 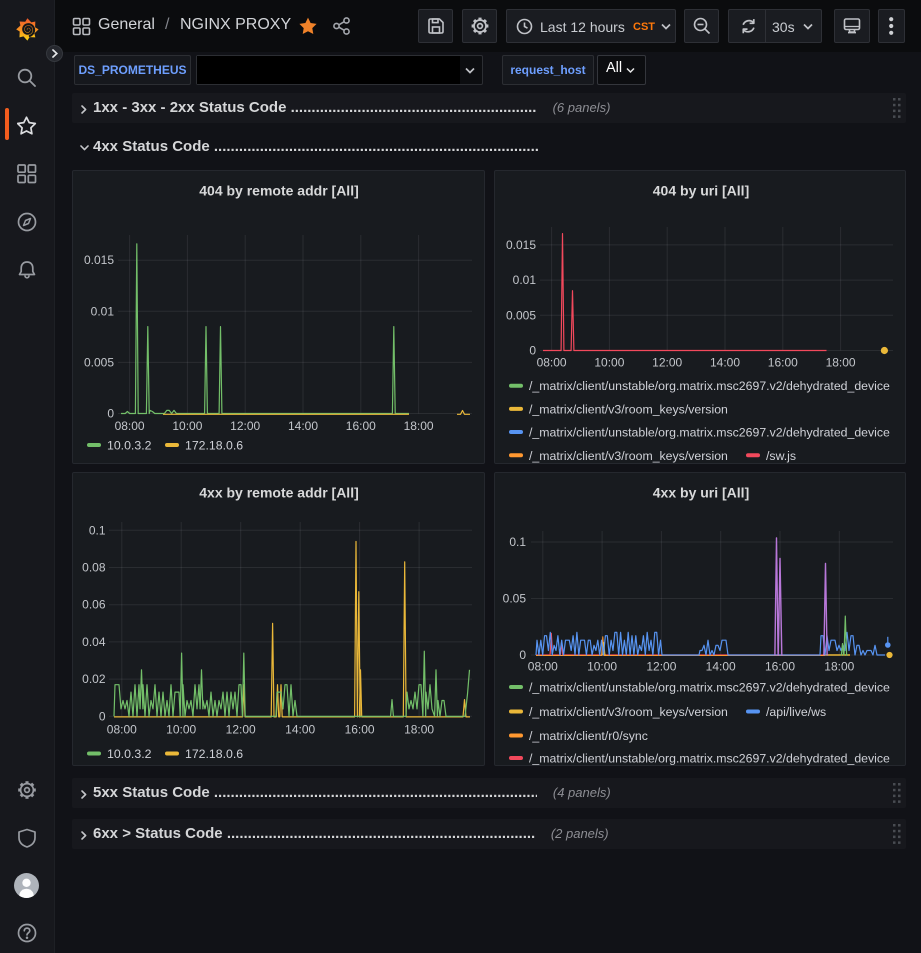 I want to click on svg-text: 0.08, so click(x=94, y=568).